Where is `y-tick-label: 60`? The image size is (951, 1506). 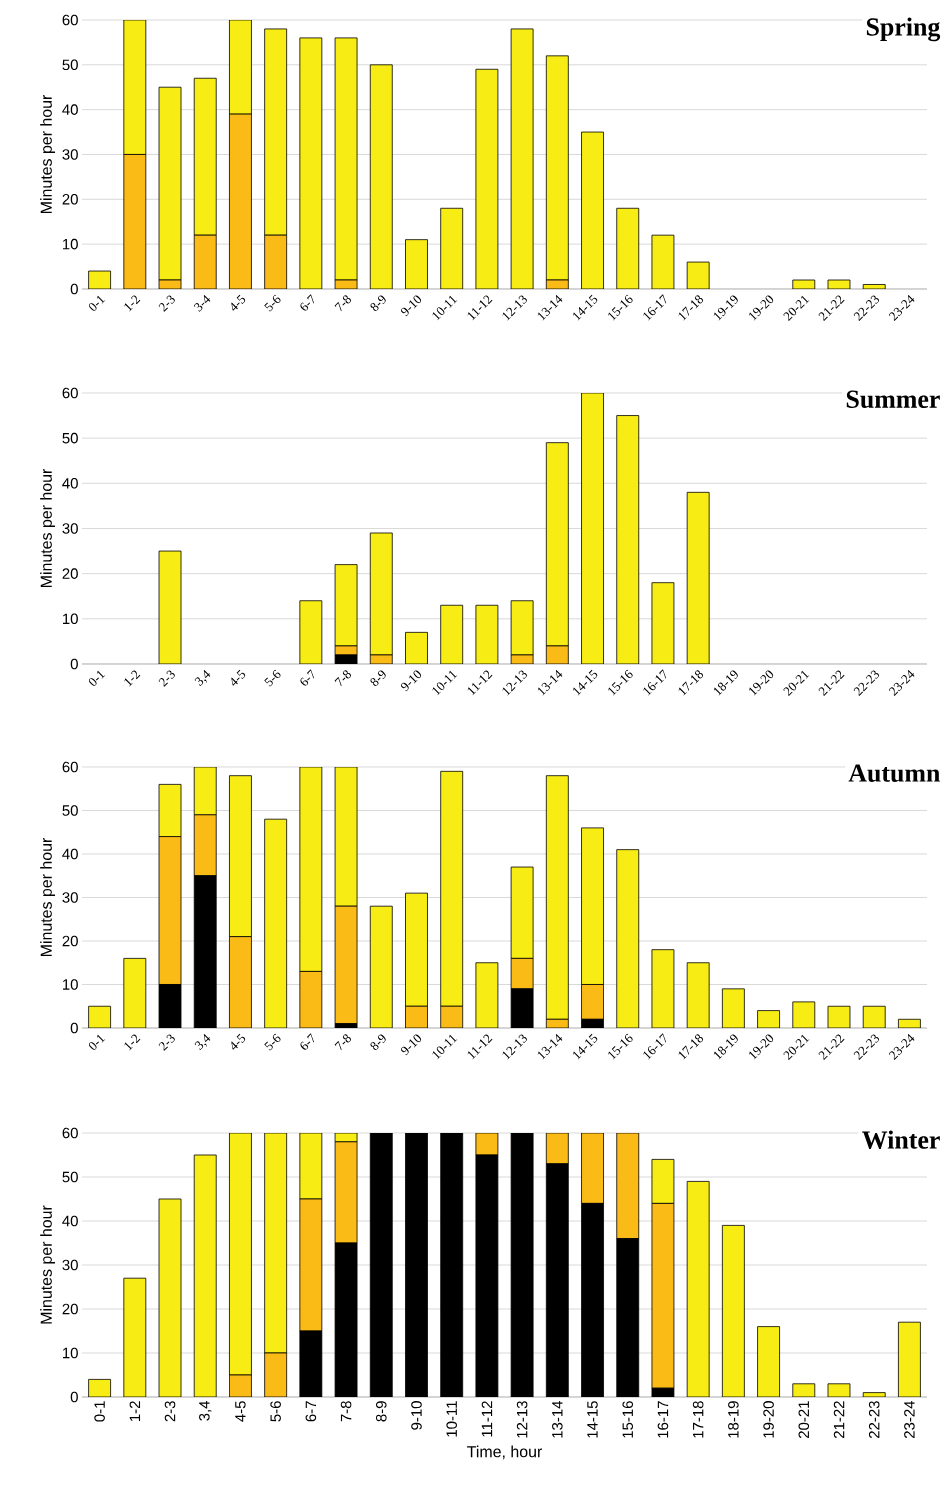
y-tick-label: 60 is located at coordinates (70, 767).